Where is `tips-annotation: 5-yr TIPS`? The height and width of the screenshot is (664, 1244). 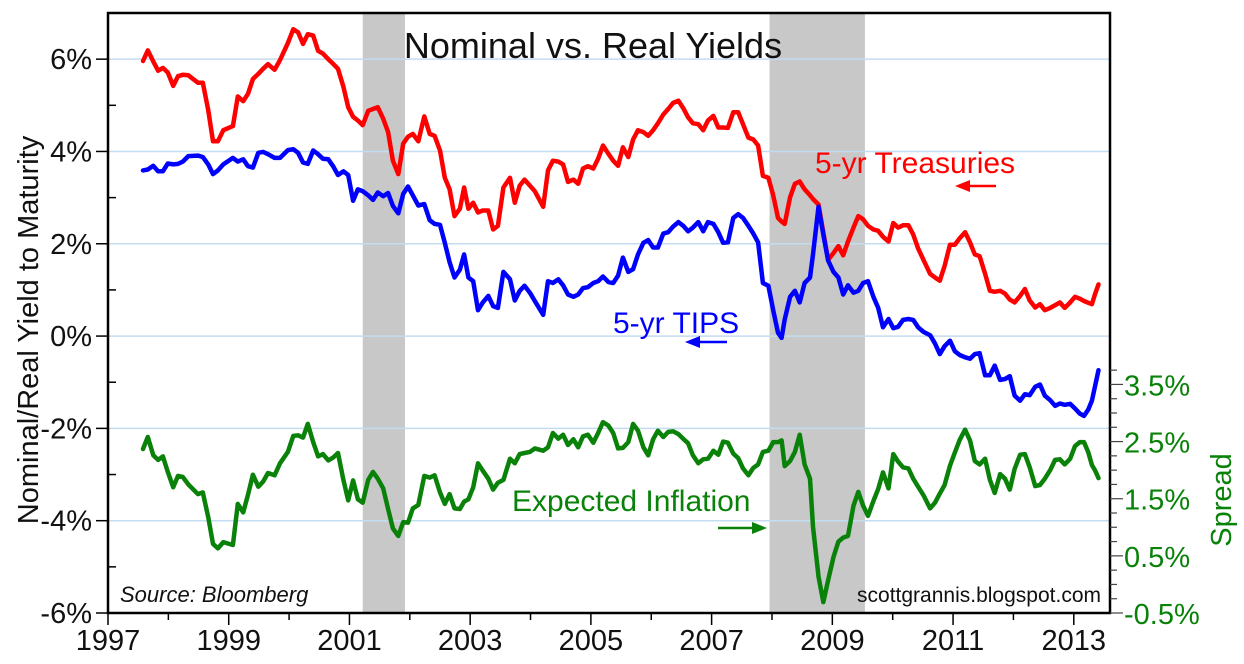
tips-annotation: 5-yr TIPS is located at coordinates (676, 323).